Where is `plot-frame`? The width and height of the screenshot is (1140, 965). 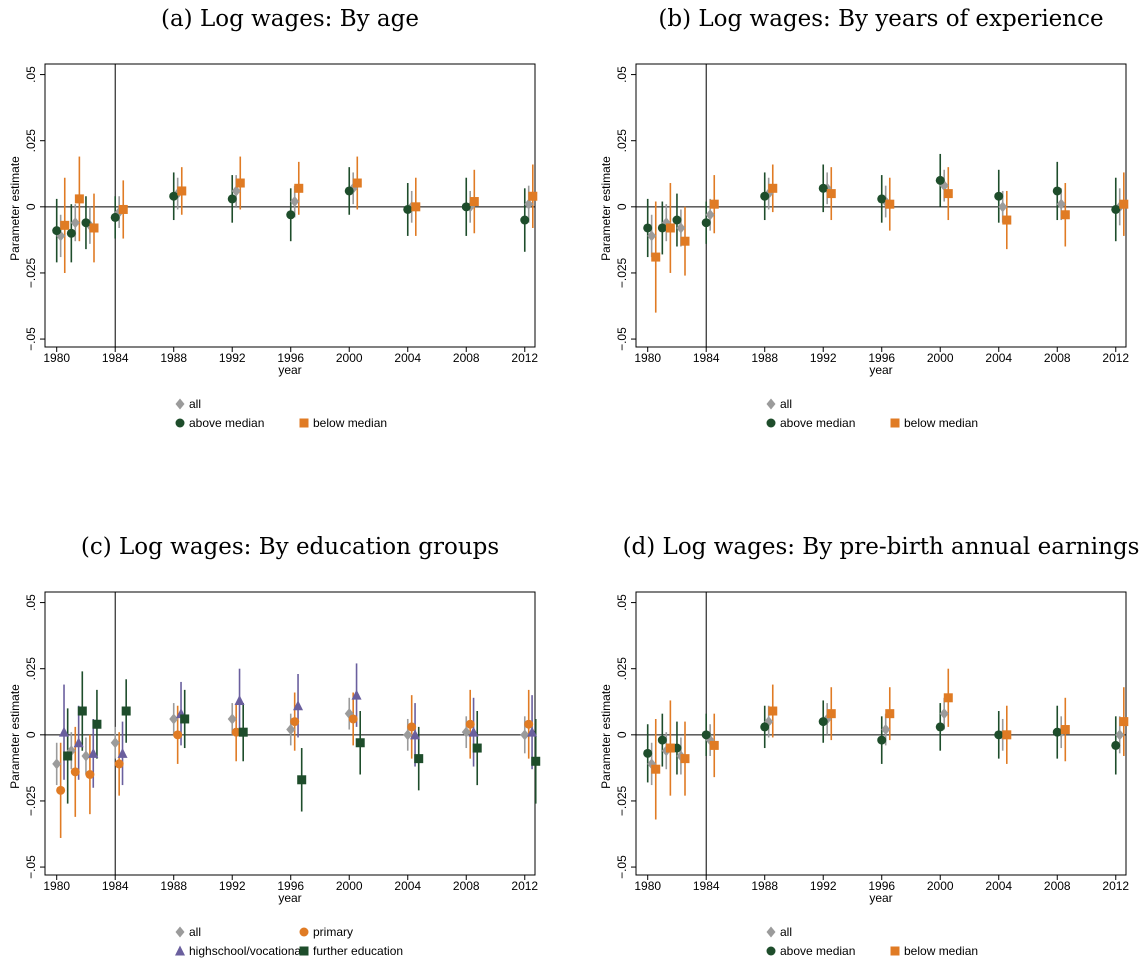
plot-frame is located at coordinates (881, 733).